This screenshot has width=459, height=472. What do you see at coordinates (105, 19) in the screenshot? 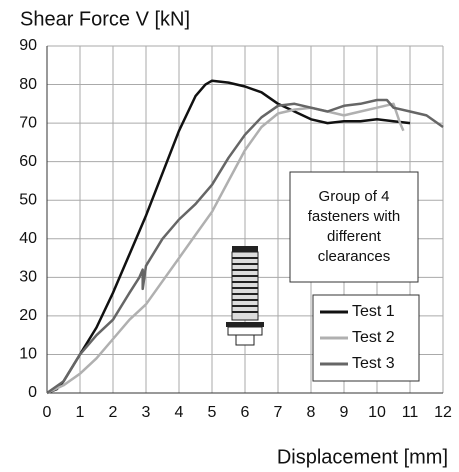
I see `chart-title: Shear Force V [kN]` at bounding box center [105, 19].